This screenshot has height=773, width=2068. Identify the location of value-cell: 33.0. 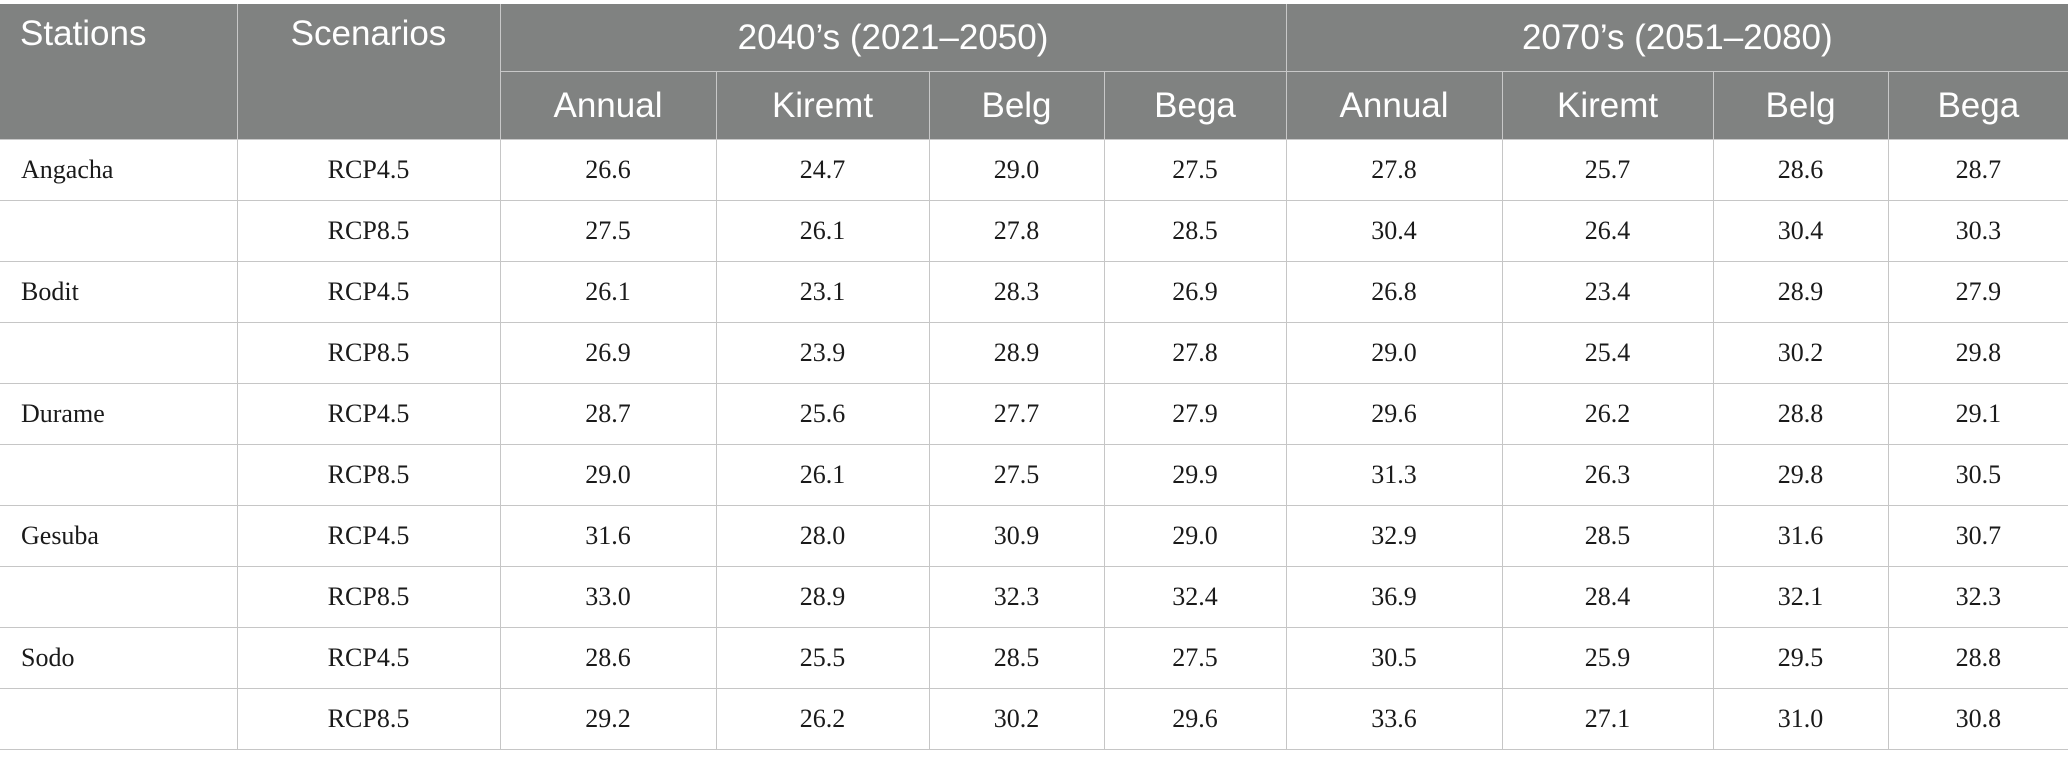
(608, 597).